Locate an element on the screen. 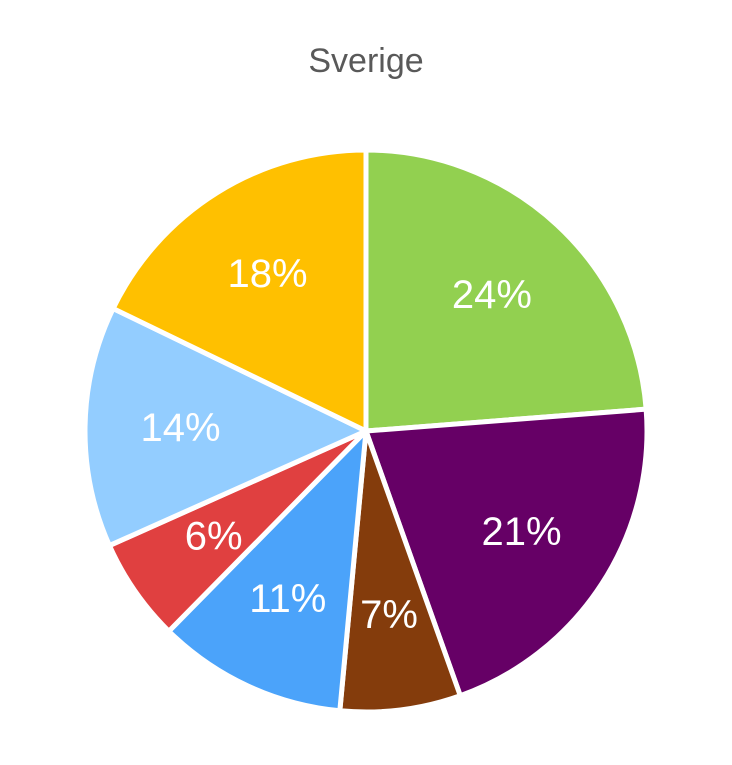 The height and width of the screenshot is (765, 732). data-label: 6% is located at coordinates (214, 537).